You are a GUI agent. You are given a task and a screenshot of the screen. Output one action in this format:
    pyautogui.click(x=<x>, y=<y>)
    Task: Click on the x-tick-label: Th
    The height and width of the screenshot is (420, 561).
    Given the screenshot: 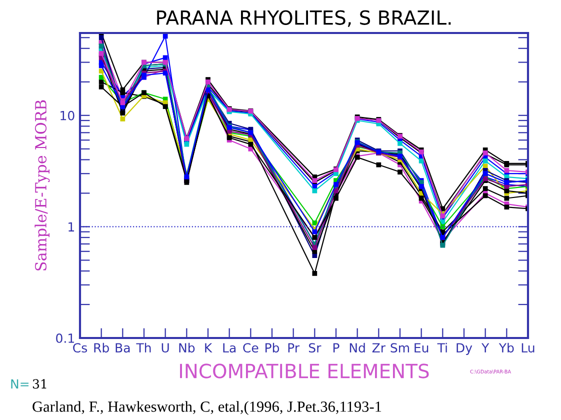 What is the action you would take?
    pyautogui.click(x=143, y=347)
    